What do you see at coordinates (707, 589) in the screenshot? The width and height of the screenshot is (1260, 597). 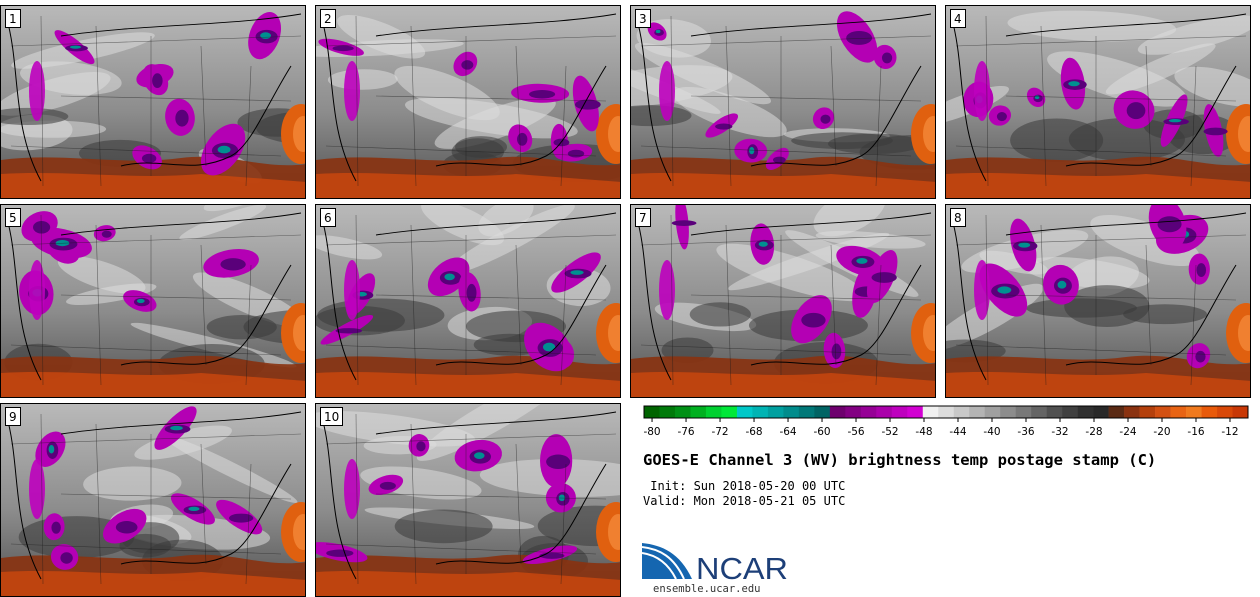 I see `site-url: ensemble.ucar.edu` at bounding box center [707, 589].